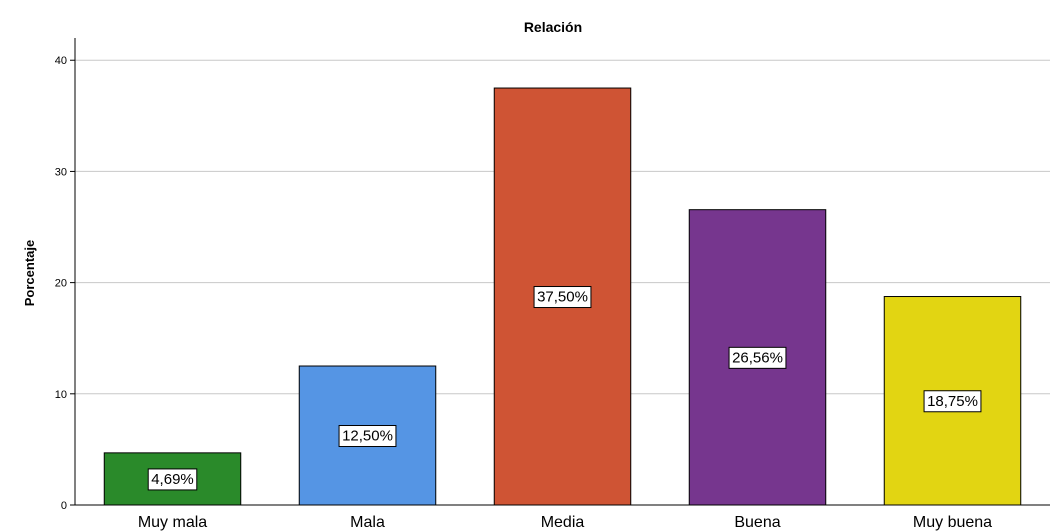 The image size is (1053, 531). I want to click on y-tick-label-2: 20, so click(61, 284).